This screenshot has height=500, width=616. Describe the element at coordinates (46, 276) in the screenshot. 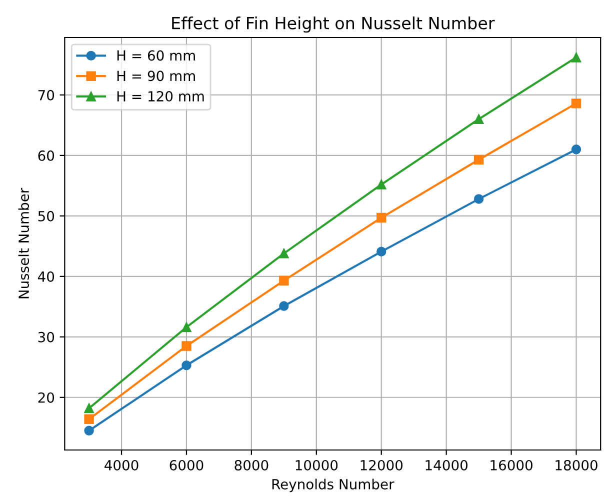

I see `y-tick-label: 40` at that location.